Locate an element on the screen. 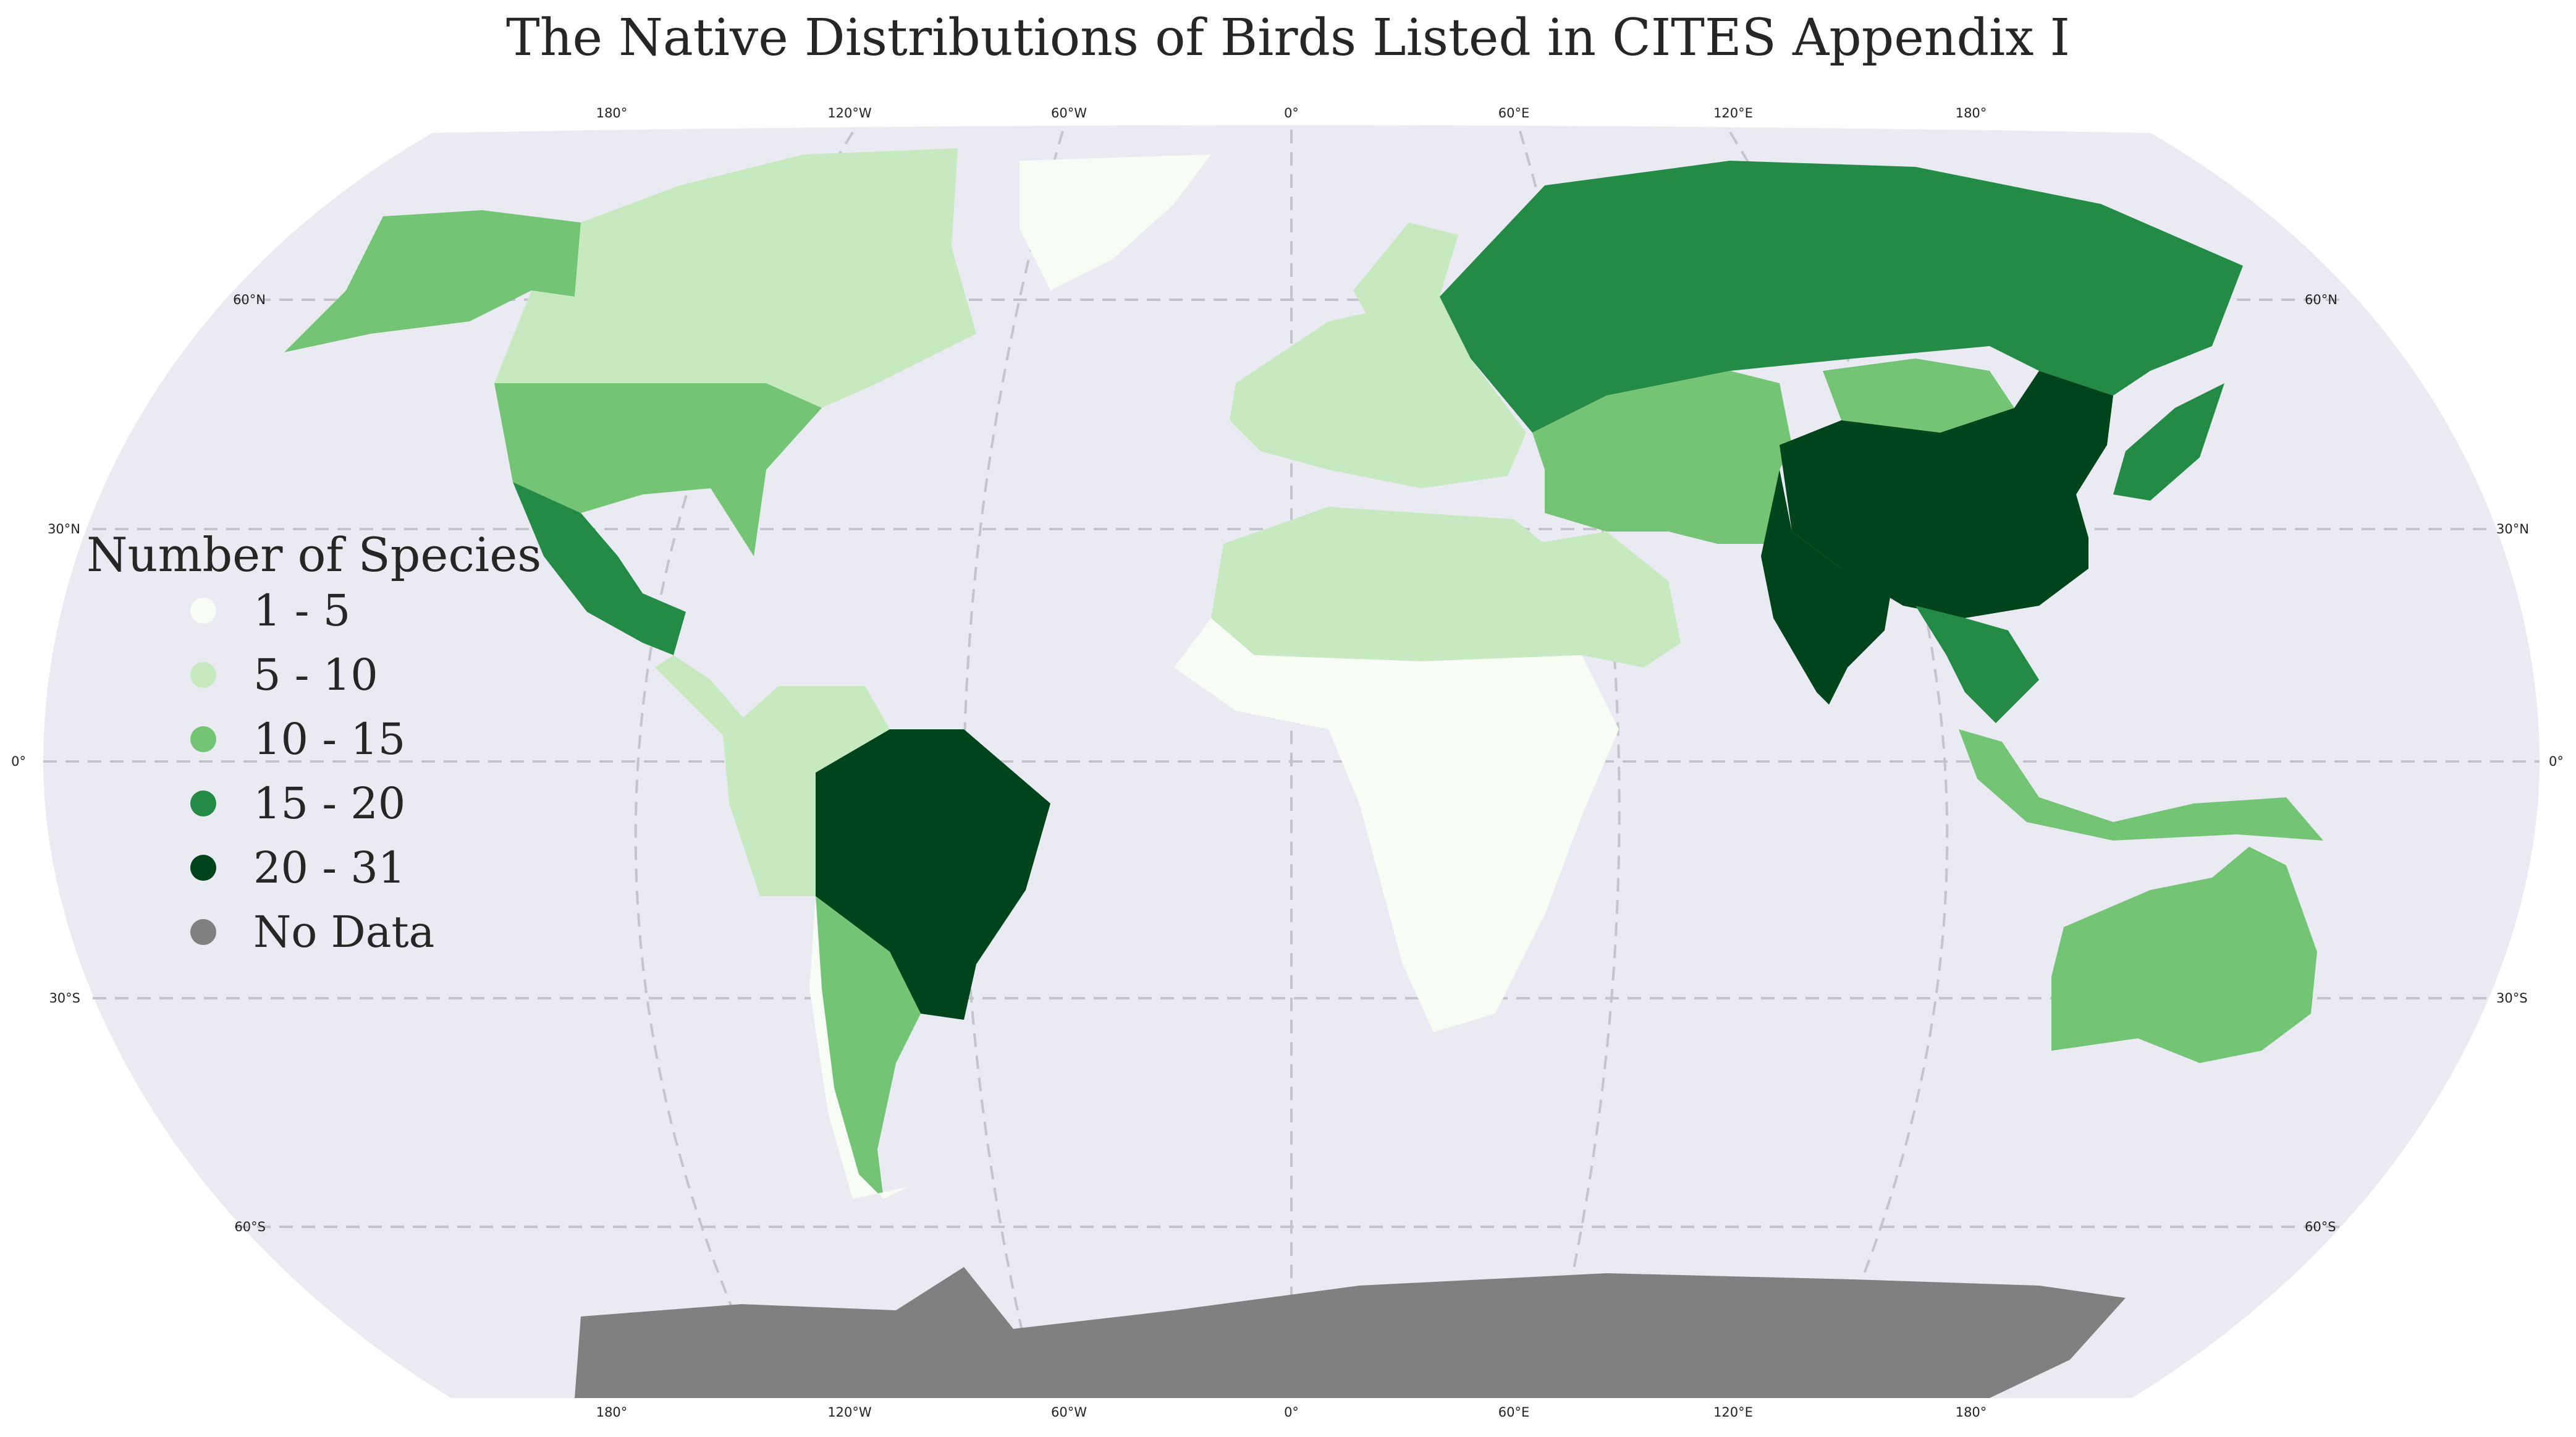  legend-label: 5 - 10 is located at coordinates (315, 675).